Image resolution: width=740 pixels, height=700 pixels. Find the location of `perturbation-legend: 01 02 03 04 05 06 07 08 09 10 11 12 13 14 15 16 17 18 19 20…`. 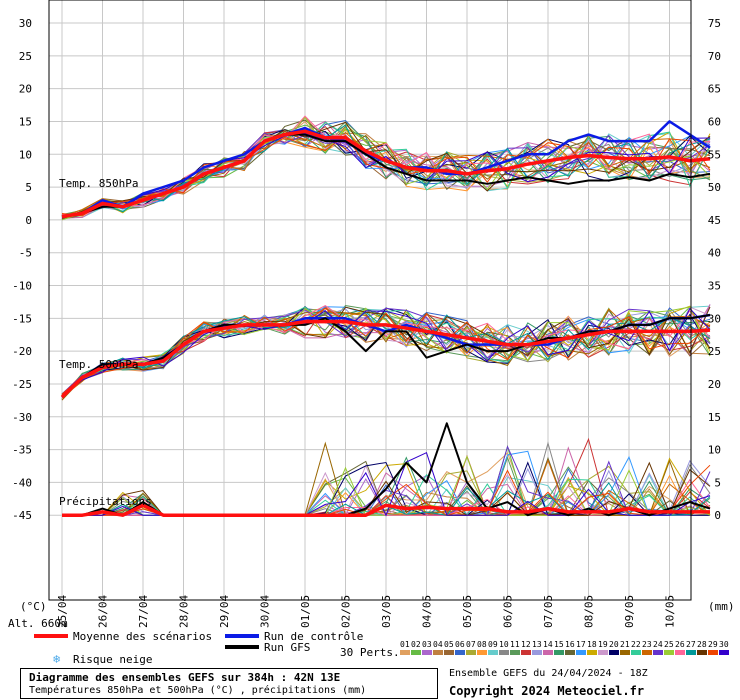

perturbation-legend: 01 02 03 04 05 06 07 08 09 10 11 12 13 14 15 16 17 18 19 20… is located at coordinates (564, 647).